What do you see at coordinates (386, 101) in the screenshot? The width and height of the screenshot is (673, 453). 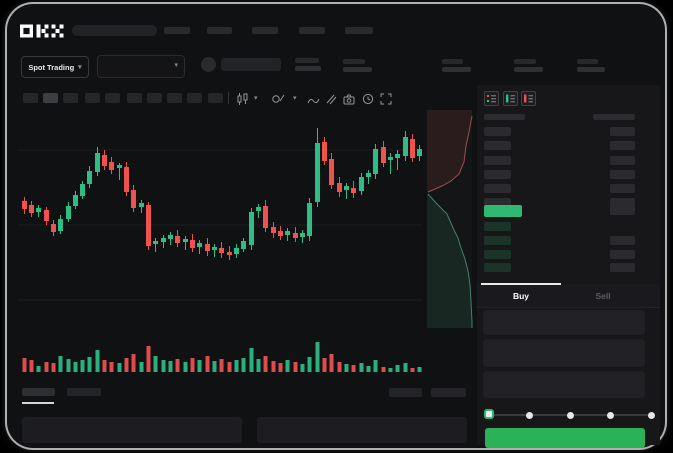 I see `fullscreen-icon` at bounding box center [386, 101].